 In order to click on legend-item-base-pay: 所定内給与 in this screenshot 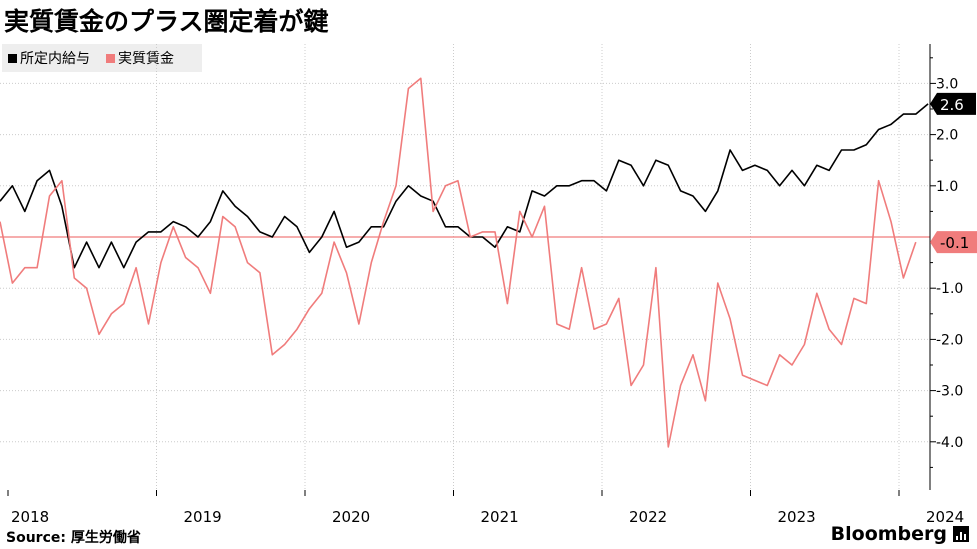, I will do `click(49, 58)`.